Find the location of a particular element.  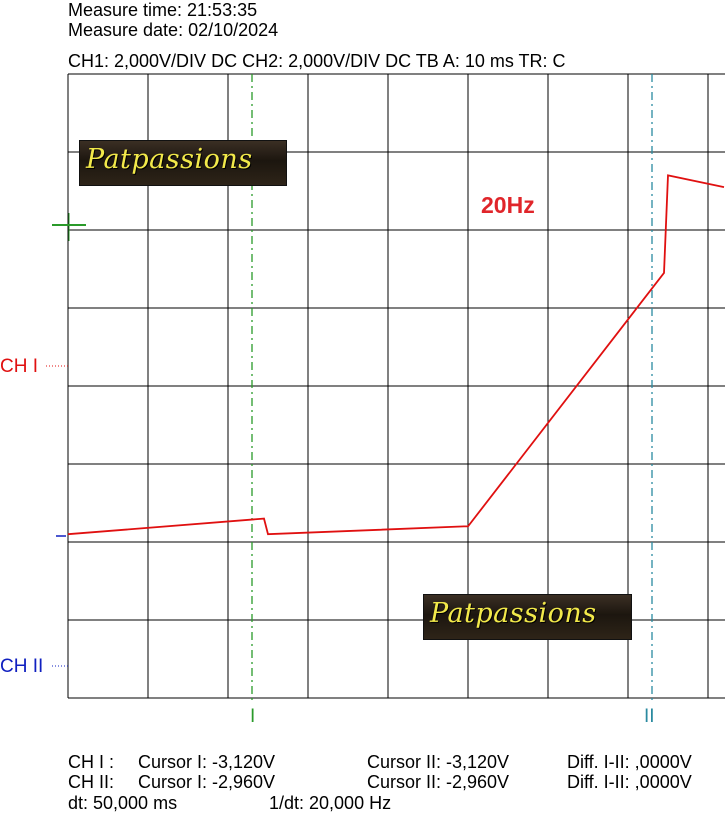

footer-ch2-diff: Diff. I-II: ,0000V is located at coordinates (629, 782).